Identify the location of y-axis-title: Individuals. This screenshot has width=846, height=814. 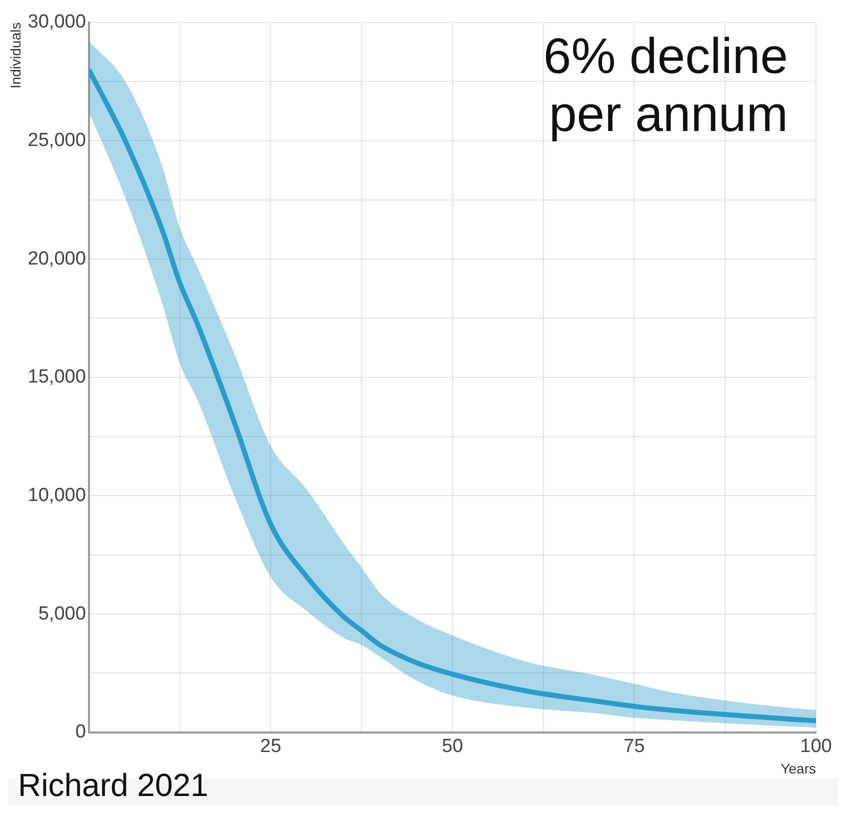
(15, 55).